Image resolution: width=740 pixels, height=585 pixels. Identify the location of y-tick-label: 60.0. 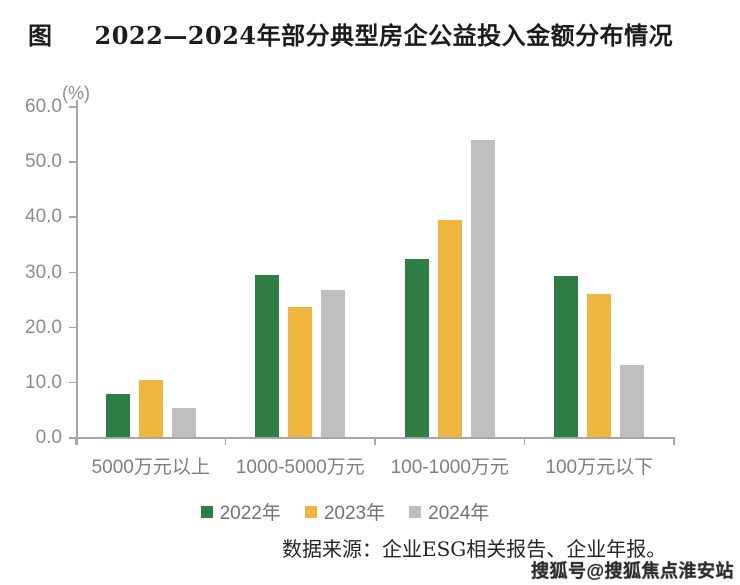
(43, 106).